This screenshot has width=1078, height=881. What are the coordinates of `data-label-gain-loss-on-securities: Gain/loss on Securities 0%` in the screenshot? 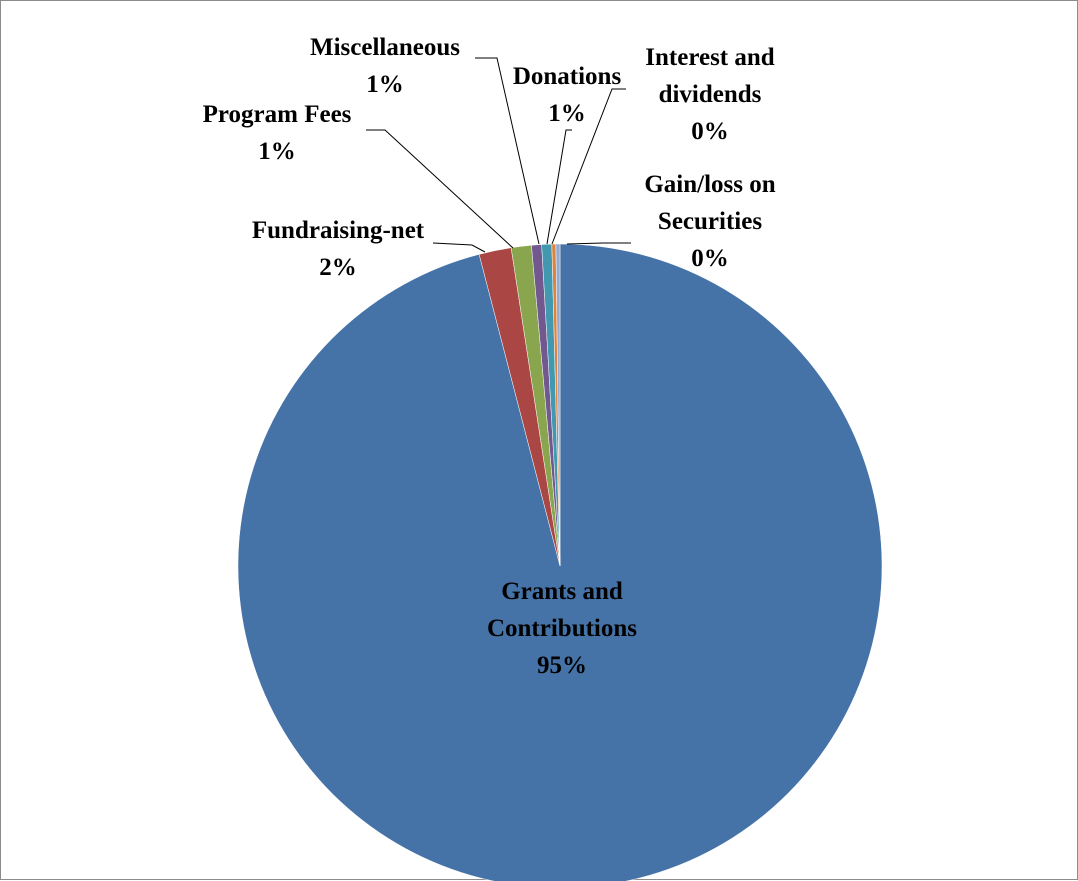 It's located at (709, 221).